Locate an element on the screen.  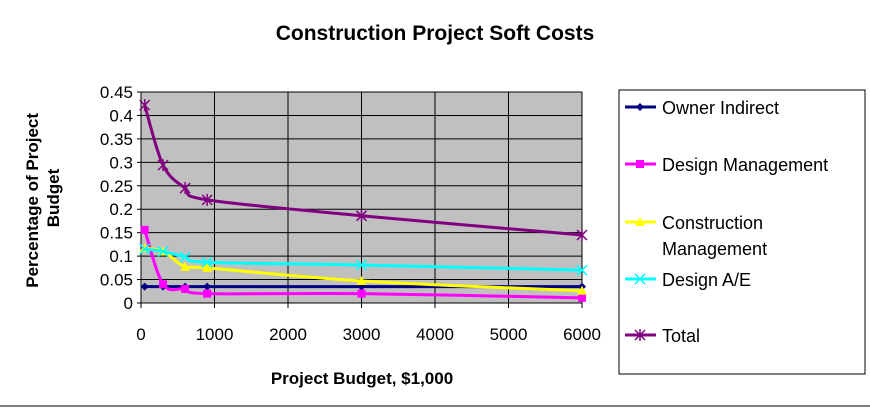
legend-label-owner-indirect: Owner Indirect is located at coordinates (720, 108).